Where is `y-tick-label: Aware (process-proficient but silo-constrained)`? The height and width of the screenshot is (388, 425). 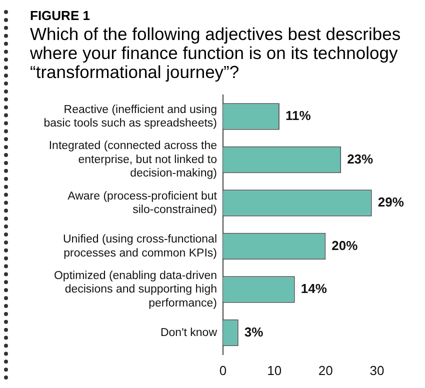 y-tick-label: Aware (process-proficient but silo-constrained) is located at coordinates (143, 203).